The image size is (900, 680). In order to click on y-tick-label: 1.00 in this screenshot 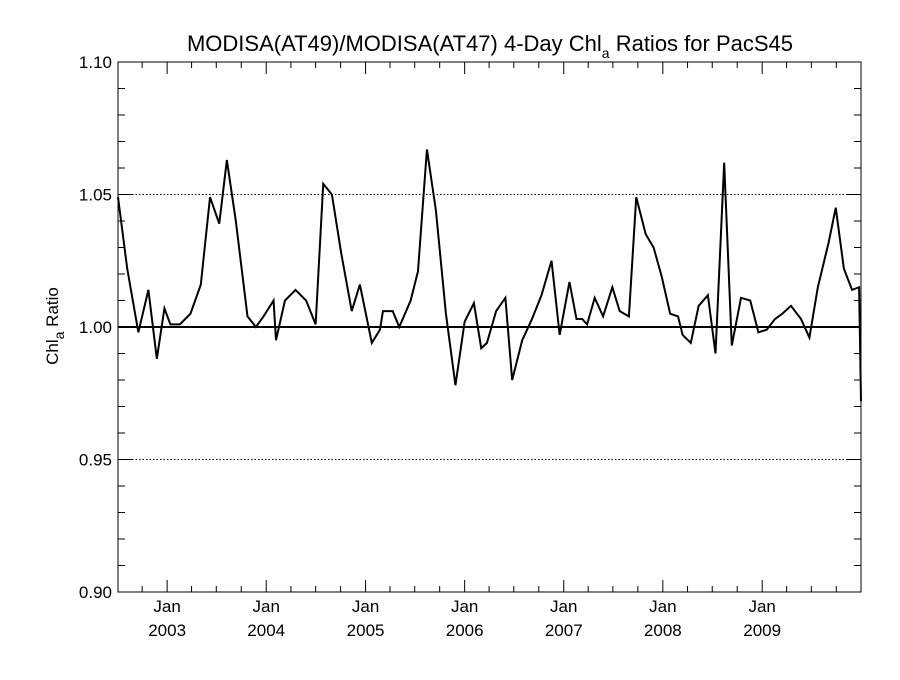, I will do `click(95, 327)`.